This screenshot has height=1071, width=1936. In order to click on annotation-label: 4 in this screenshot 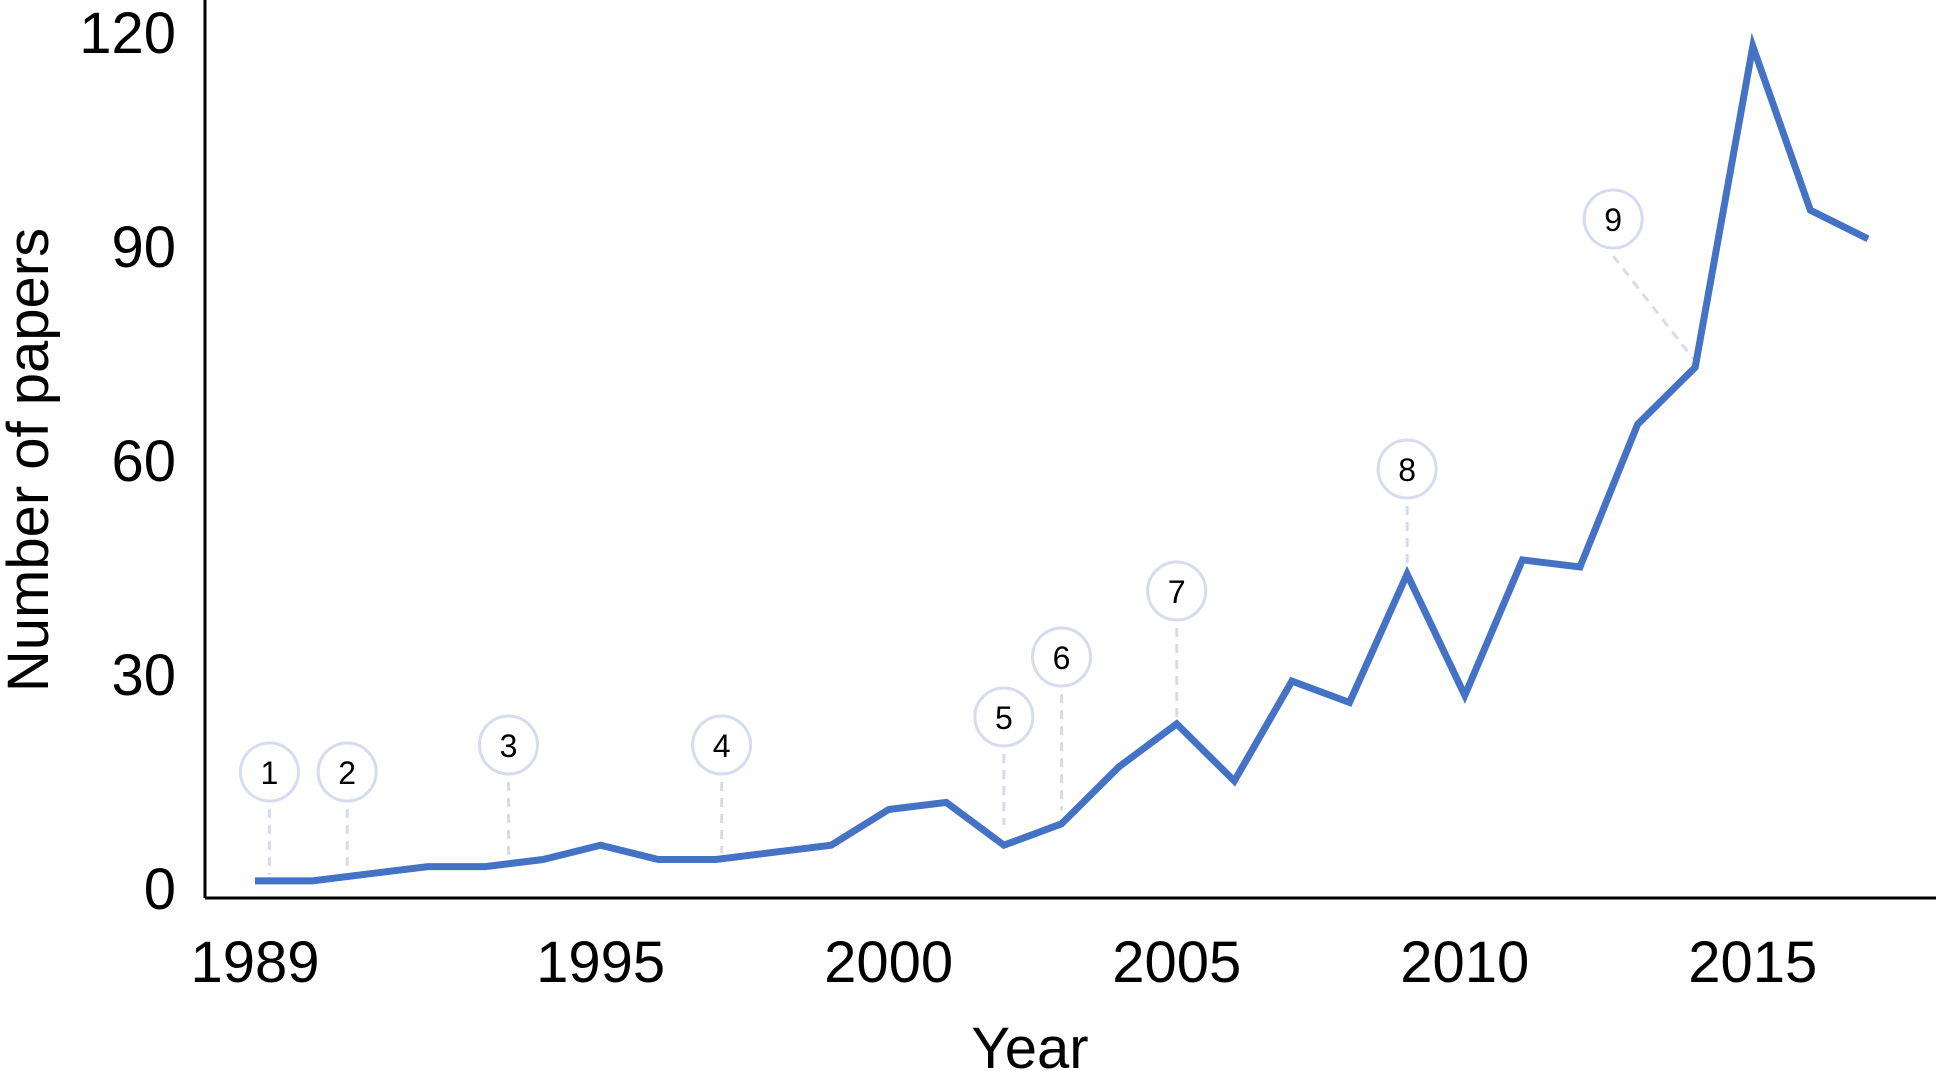, I will do `click(722, 746)`.